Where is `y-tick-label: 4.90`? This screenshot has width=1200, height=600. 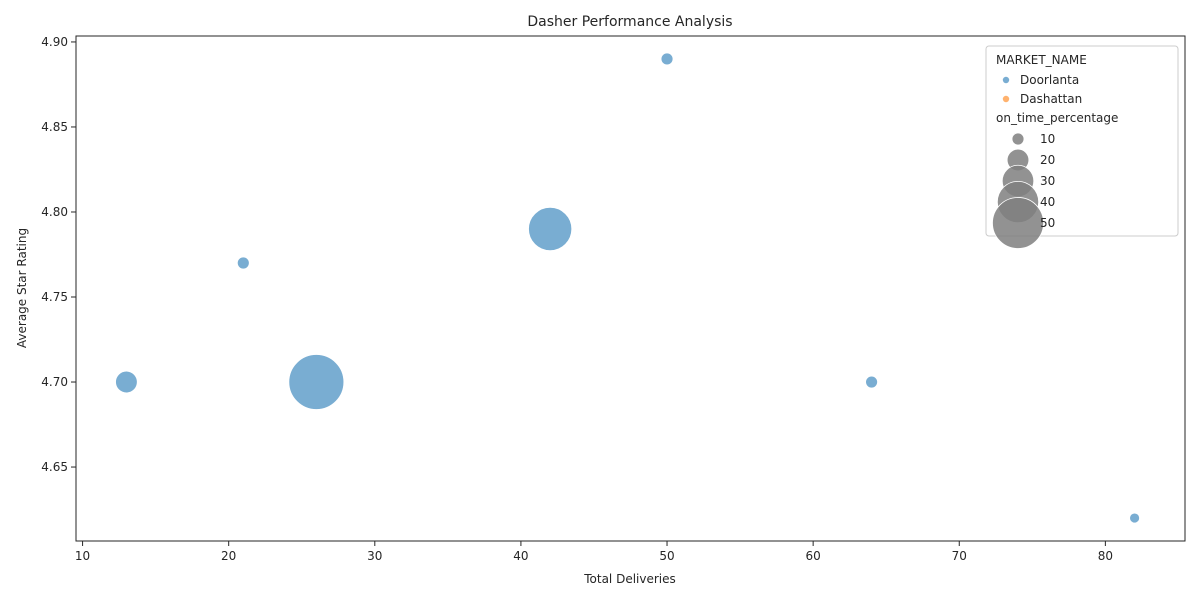 y-tick-label: 4.90 is located at coordinates (54, 42).